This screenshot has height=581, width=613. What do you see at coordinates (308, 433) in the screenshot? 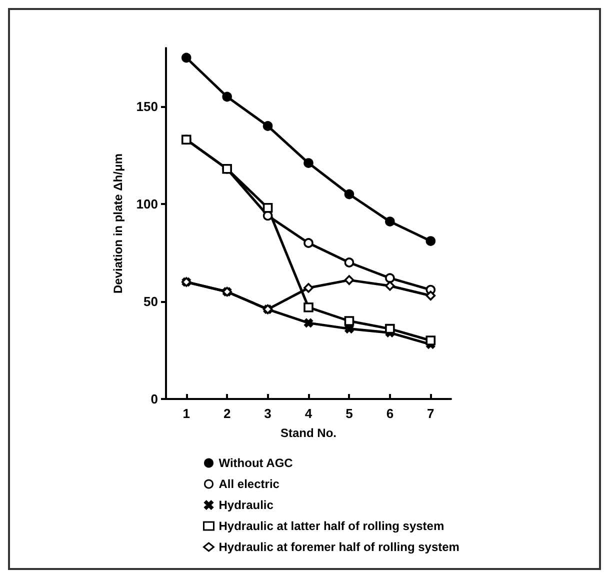
I see `x-axis-title: Stand No.` at bounding box center [308, 433].